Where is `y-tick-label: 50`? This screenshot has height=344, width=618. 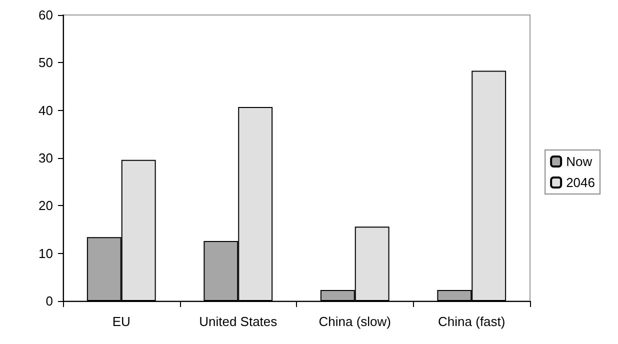
y-tick-label: 50 is located at coordinates (45, 62).